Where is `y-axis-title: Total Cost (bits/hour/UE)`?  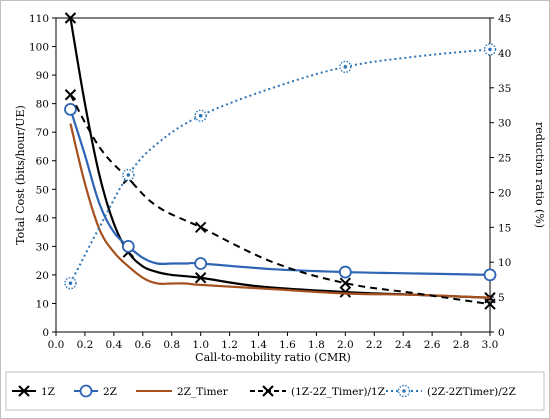
y-axis-title: Total Cost (bits/hour/UE) is located at coordinates (20, 175).